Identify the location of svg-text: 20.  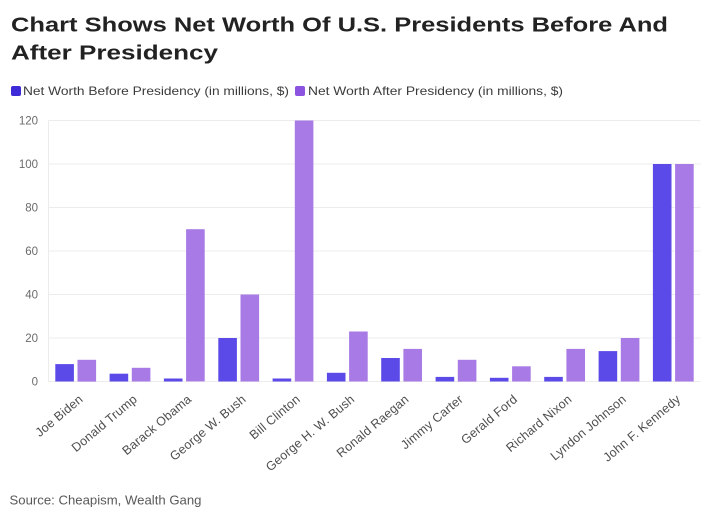
(31, 339).